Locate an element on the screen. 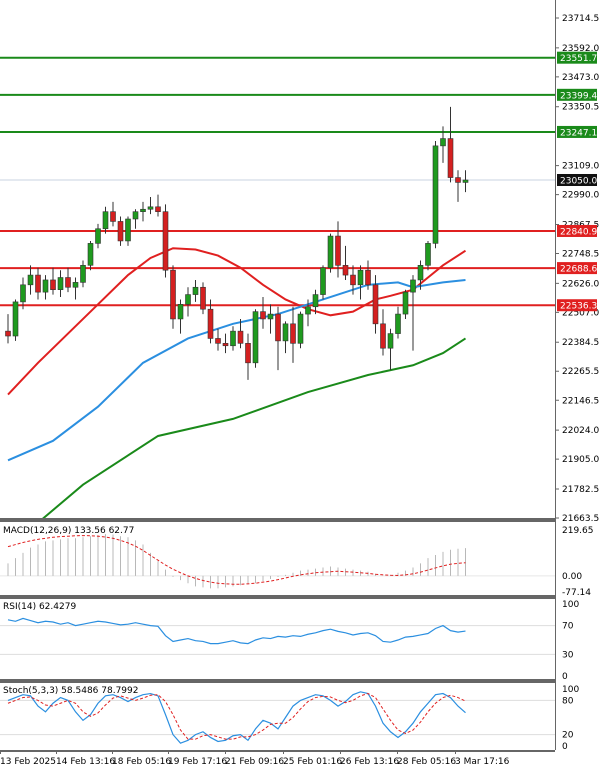  level-tag-3-bg is located at coordinates (577, 230).